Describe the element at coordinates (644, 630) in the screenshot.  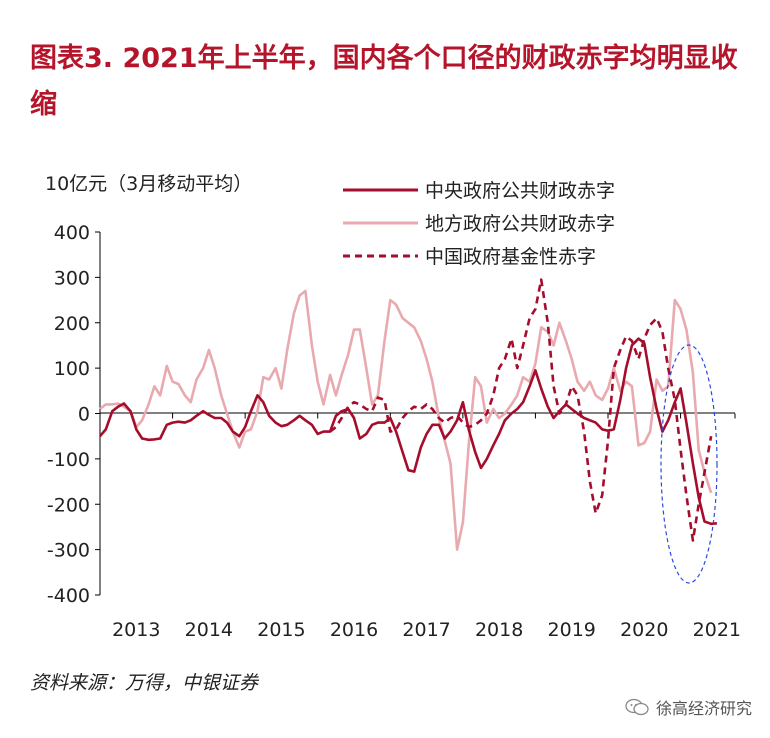
I see `x-tick-label: 2020` at that location.